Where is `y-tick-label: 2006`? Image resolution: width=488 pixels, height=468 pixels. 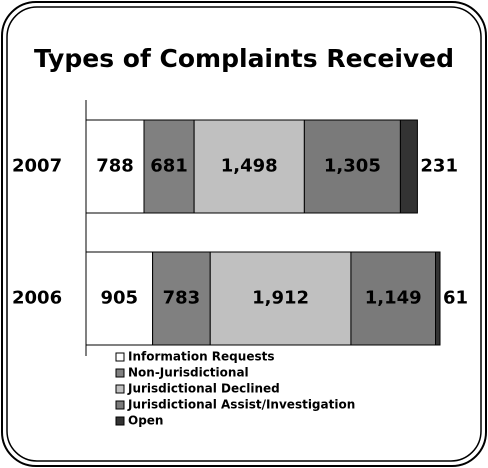
y-tick-label: 2006 is located at coordinates (37, 298).